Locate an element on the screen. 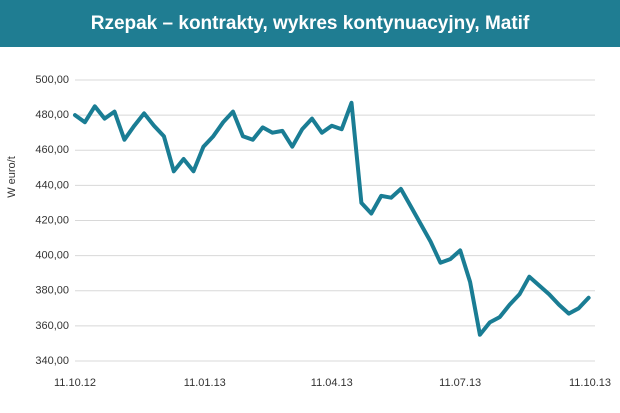  x-tick-label: 11.04.13 is located at coordinates (332, 383).